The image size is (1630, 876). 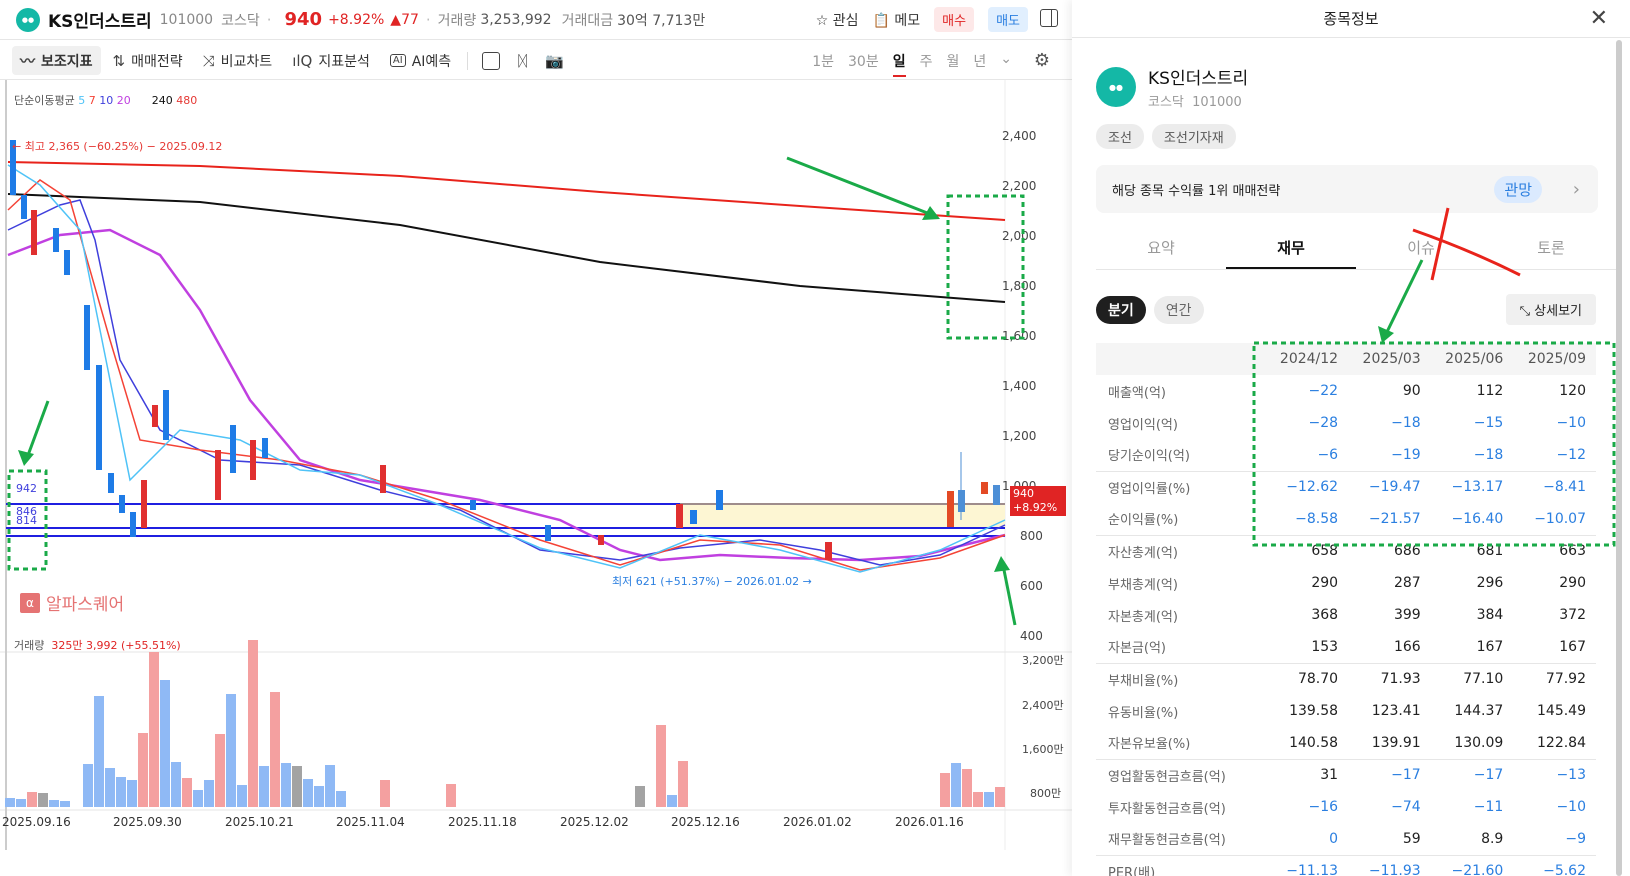 I want to click on cell-value: 71.93, so click(x=1389, y=678).